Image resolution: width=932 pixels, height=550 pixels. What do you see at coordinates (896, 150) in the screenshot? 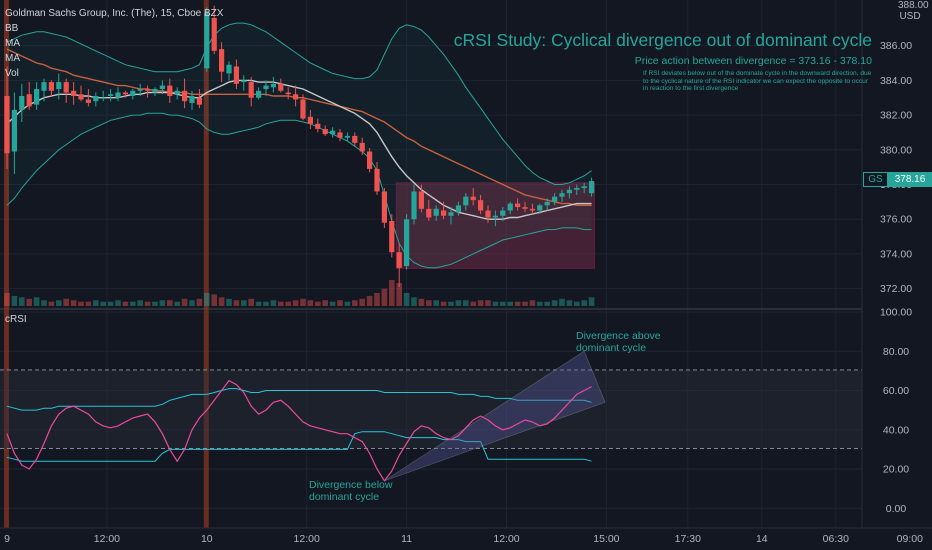
I see `price-tick-4: 380.00` at bounding box center [896, 150].